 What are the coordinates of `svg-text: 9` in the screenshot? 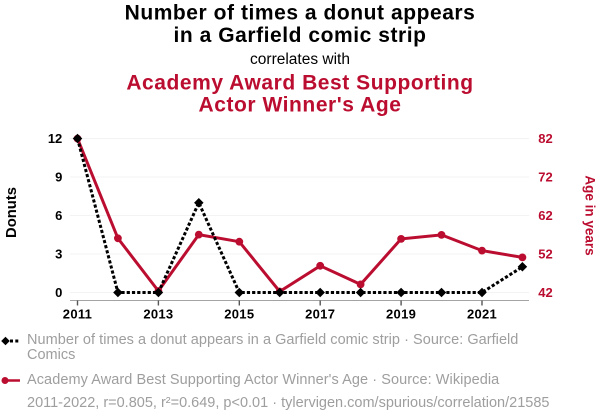 It's located at (58, 176).